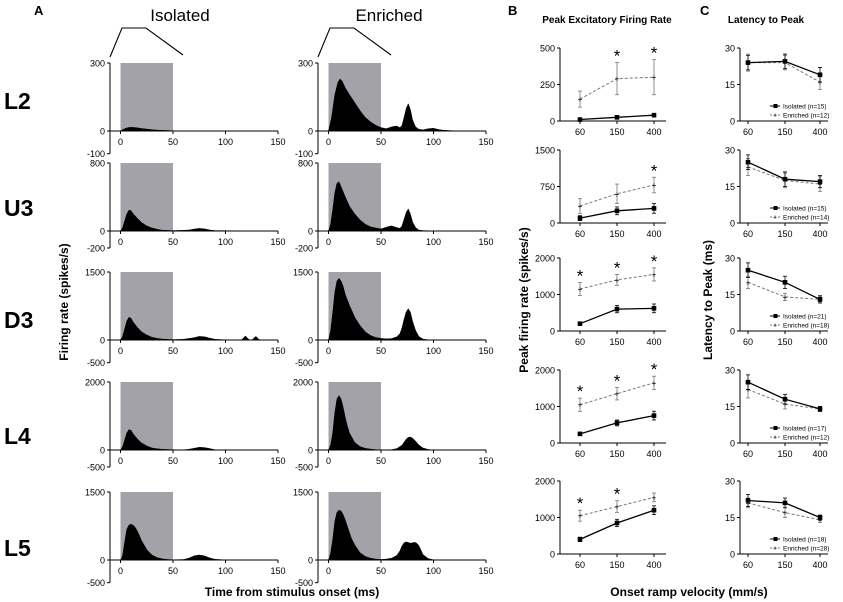 Image resolution: width=843 pixels, height=602 pixels. What do you see at coordinates (304, 249) in the screenshot?
I see `y-tick-label: -200` at bounding box center [304, 249].